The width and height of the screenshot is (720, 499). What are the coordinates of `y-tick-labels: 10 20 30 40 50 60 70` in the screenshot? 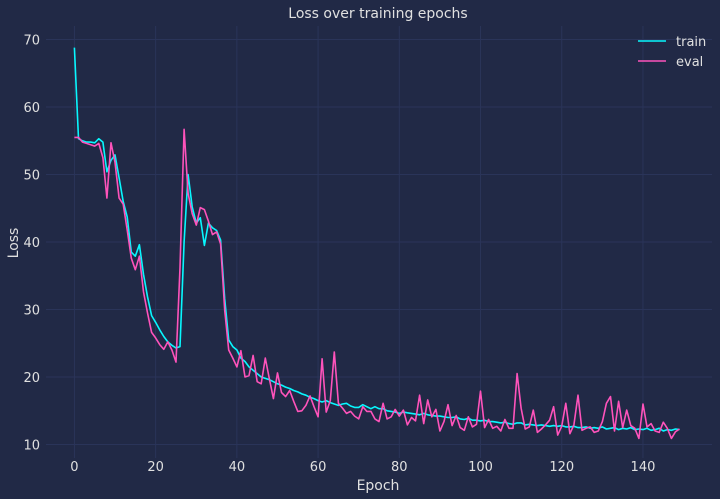 It's located at (31, 244).